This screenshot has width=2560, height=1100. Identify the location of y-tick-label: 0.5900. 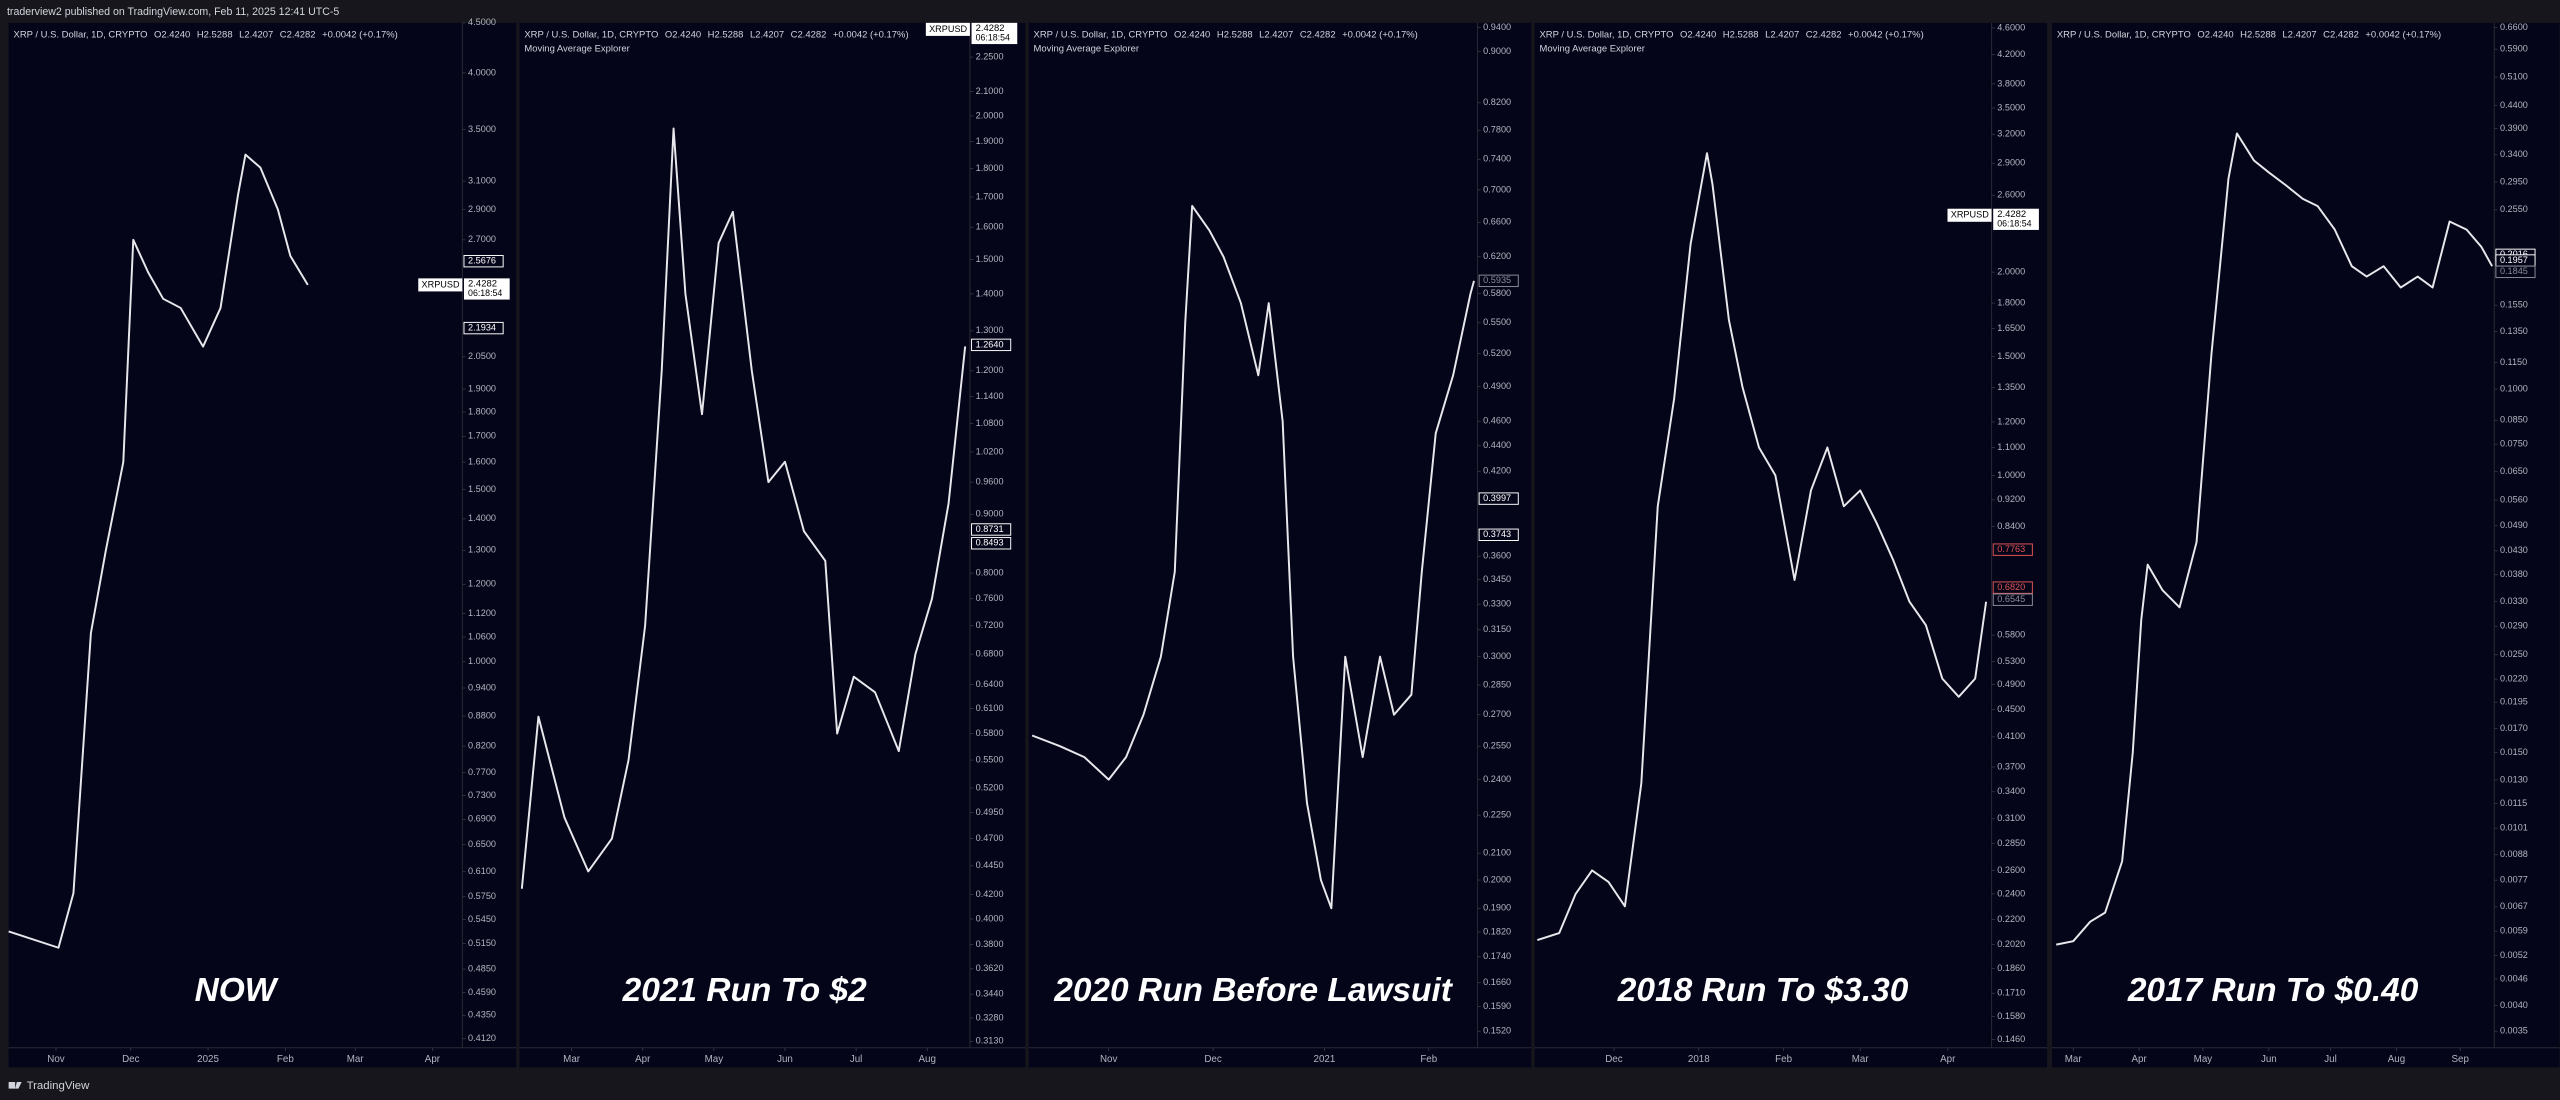
(2514, 49).